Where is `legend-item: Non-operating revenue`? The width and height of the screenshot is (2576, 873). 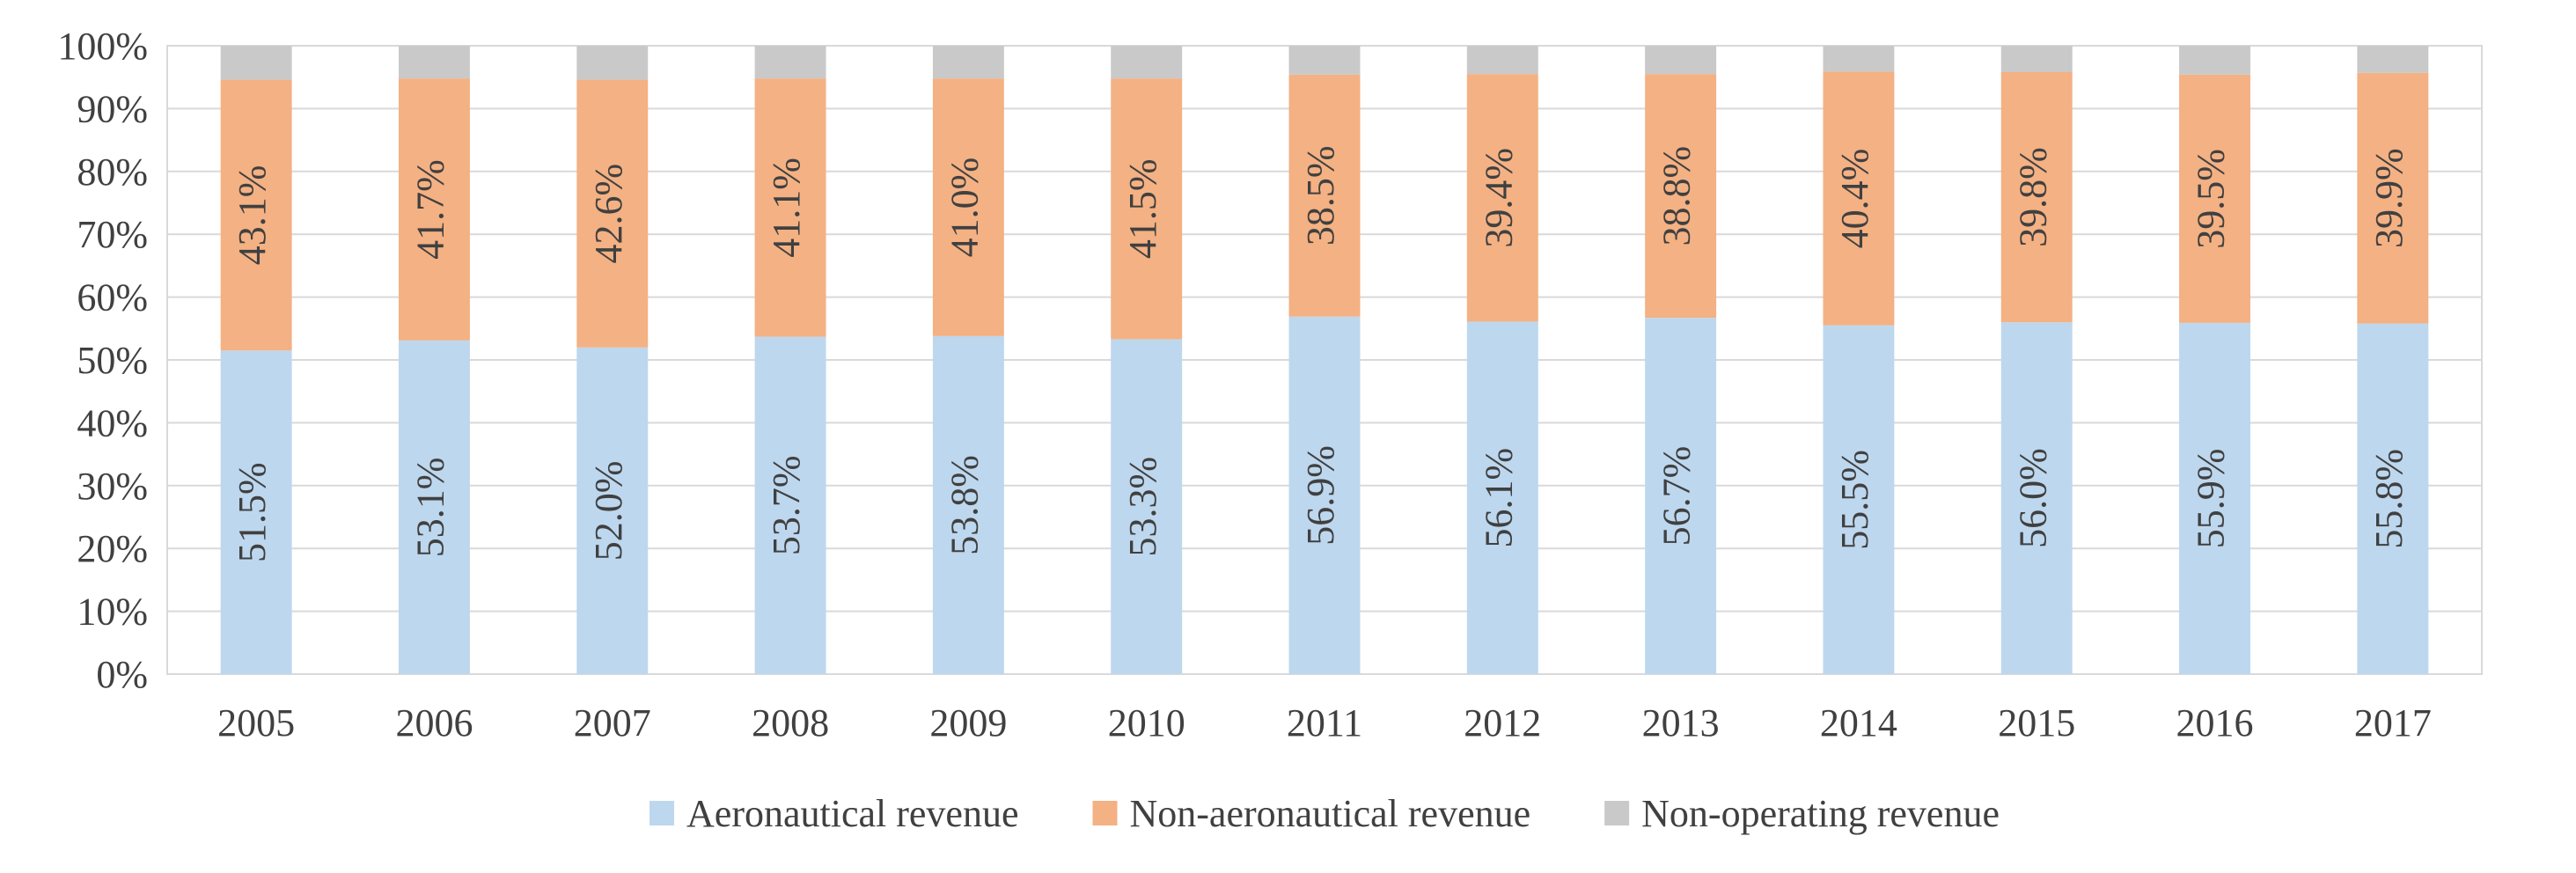
legend-item: Non-operating revenue is located at coordinates (1802, 813).